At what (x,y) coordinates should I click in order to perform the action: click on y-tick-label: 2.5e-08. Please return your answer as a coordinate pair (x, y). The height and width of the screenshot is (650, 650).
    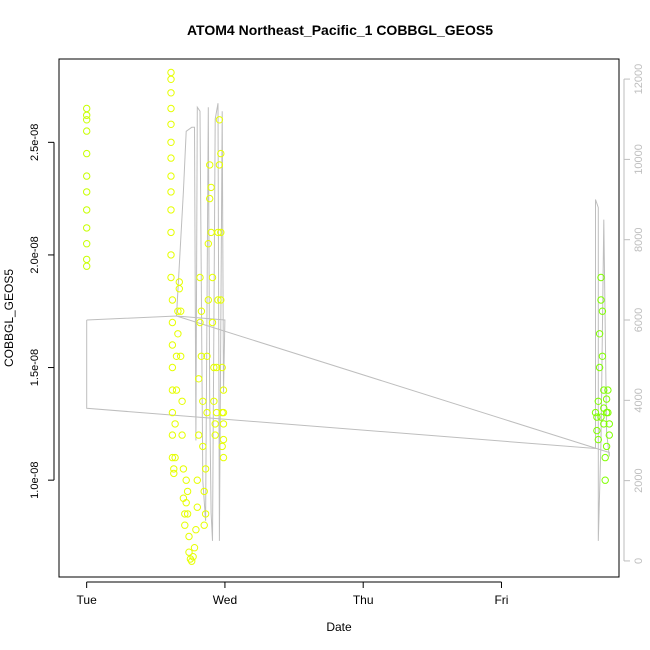
    Looking at the image, I should click on (35, 142).